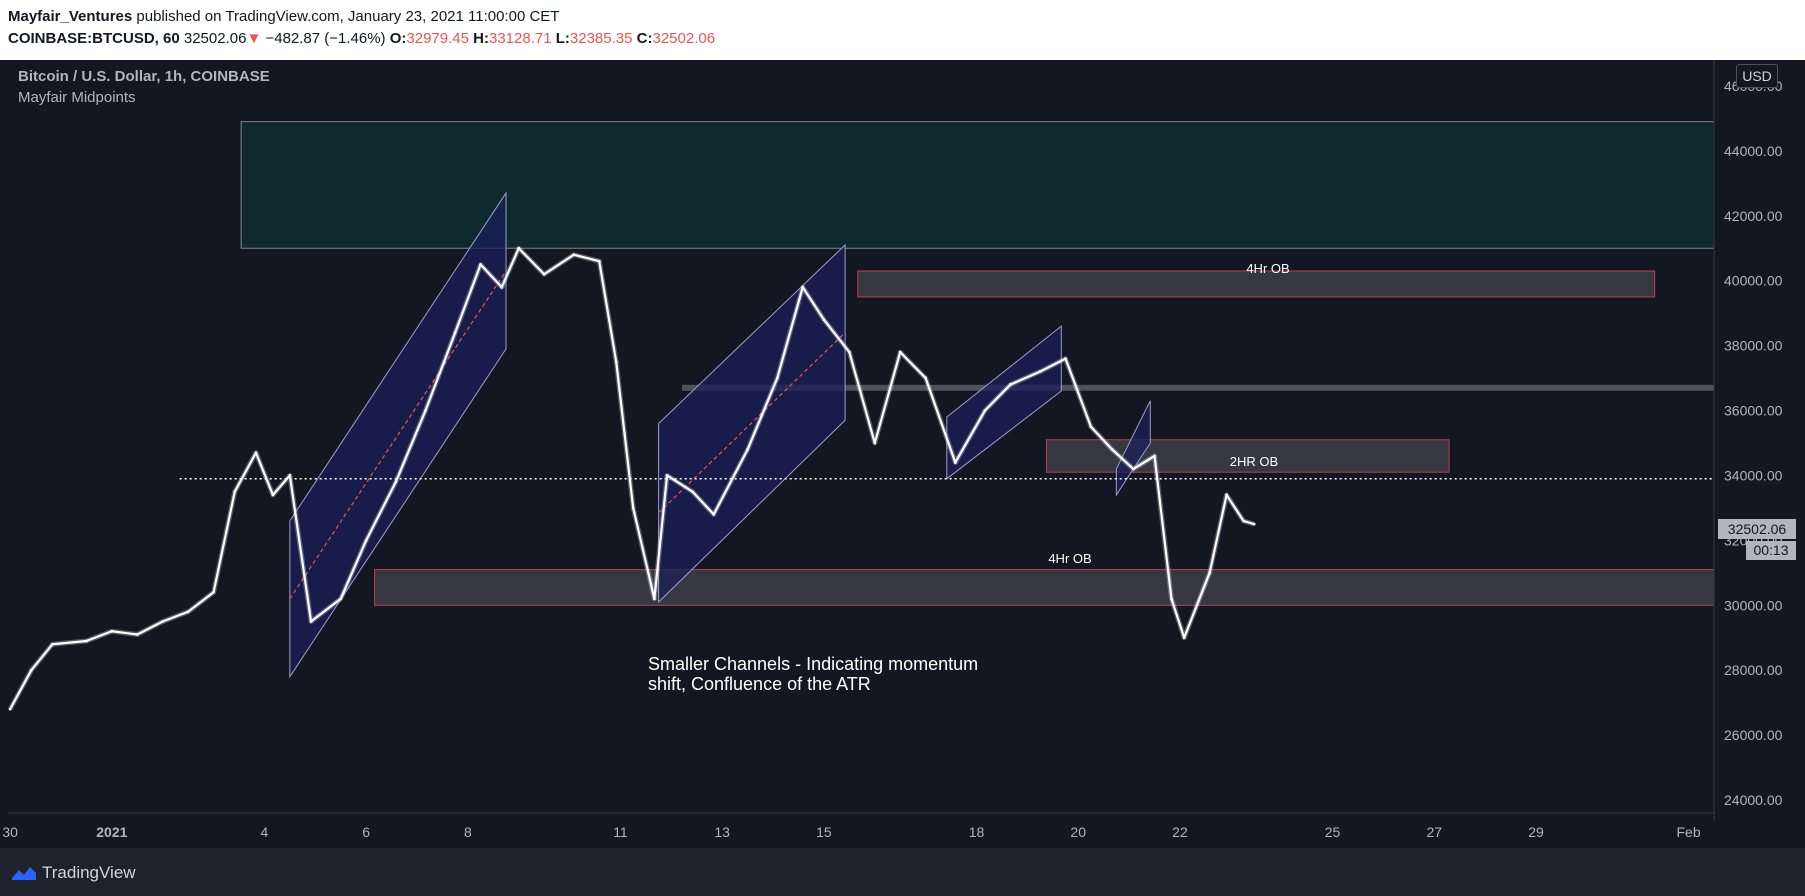  I want to click on low-value: 32385.35, so click(601, 38).